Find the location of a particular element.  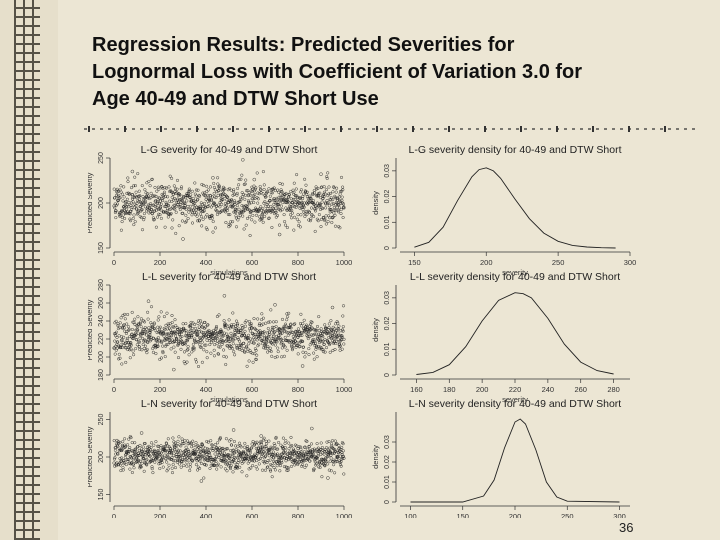

y-tick-label: 0 is located at coordinates (387, 502).